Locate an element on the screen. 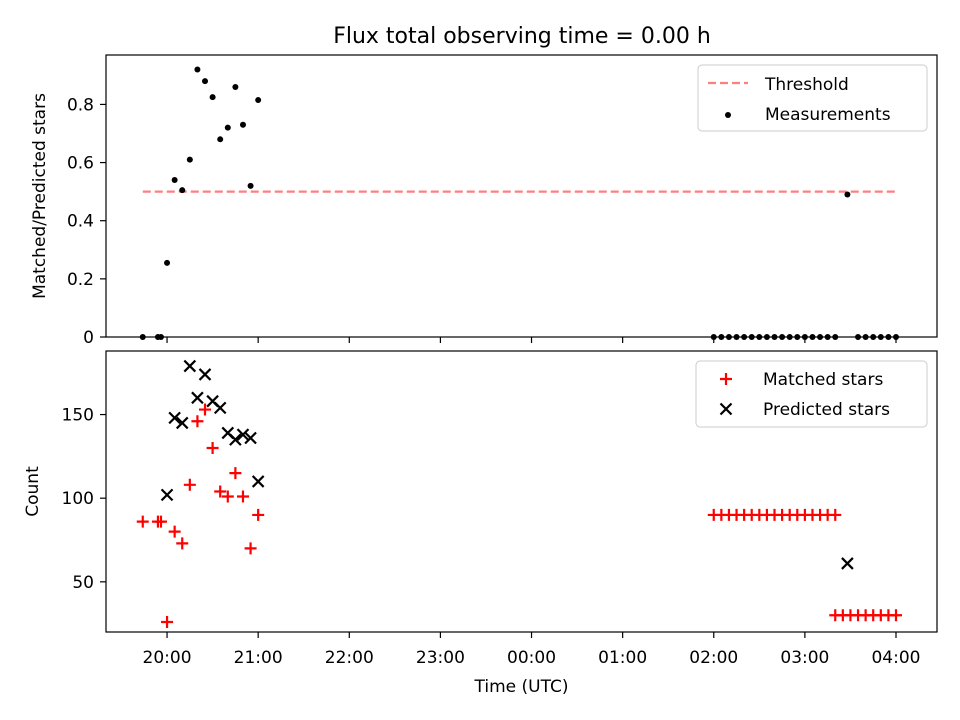 The image size is (960, 720). legend-predicted-swatch is located at coordinates (726, 409).